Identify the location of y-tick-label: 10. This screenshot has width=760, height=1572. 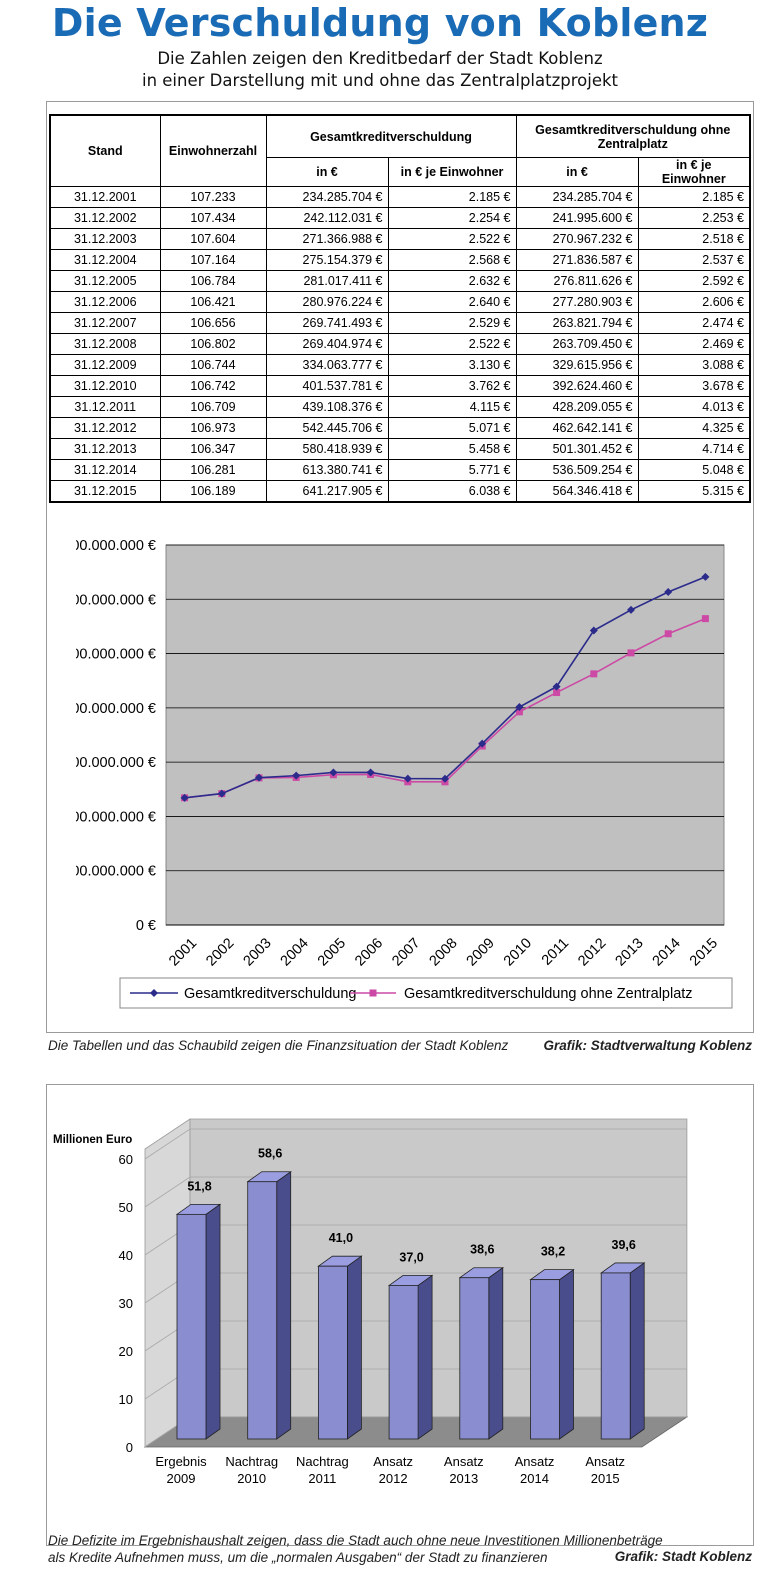
(126, 1399).